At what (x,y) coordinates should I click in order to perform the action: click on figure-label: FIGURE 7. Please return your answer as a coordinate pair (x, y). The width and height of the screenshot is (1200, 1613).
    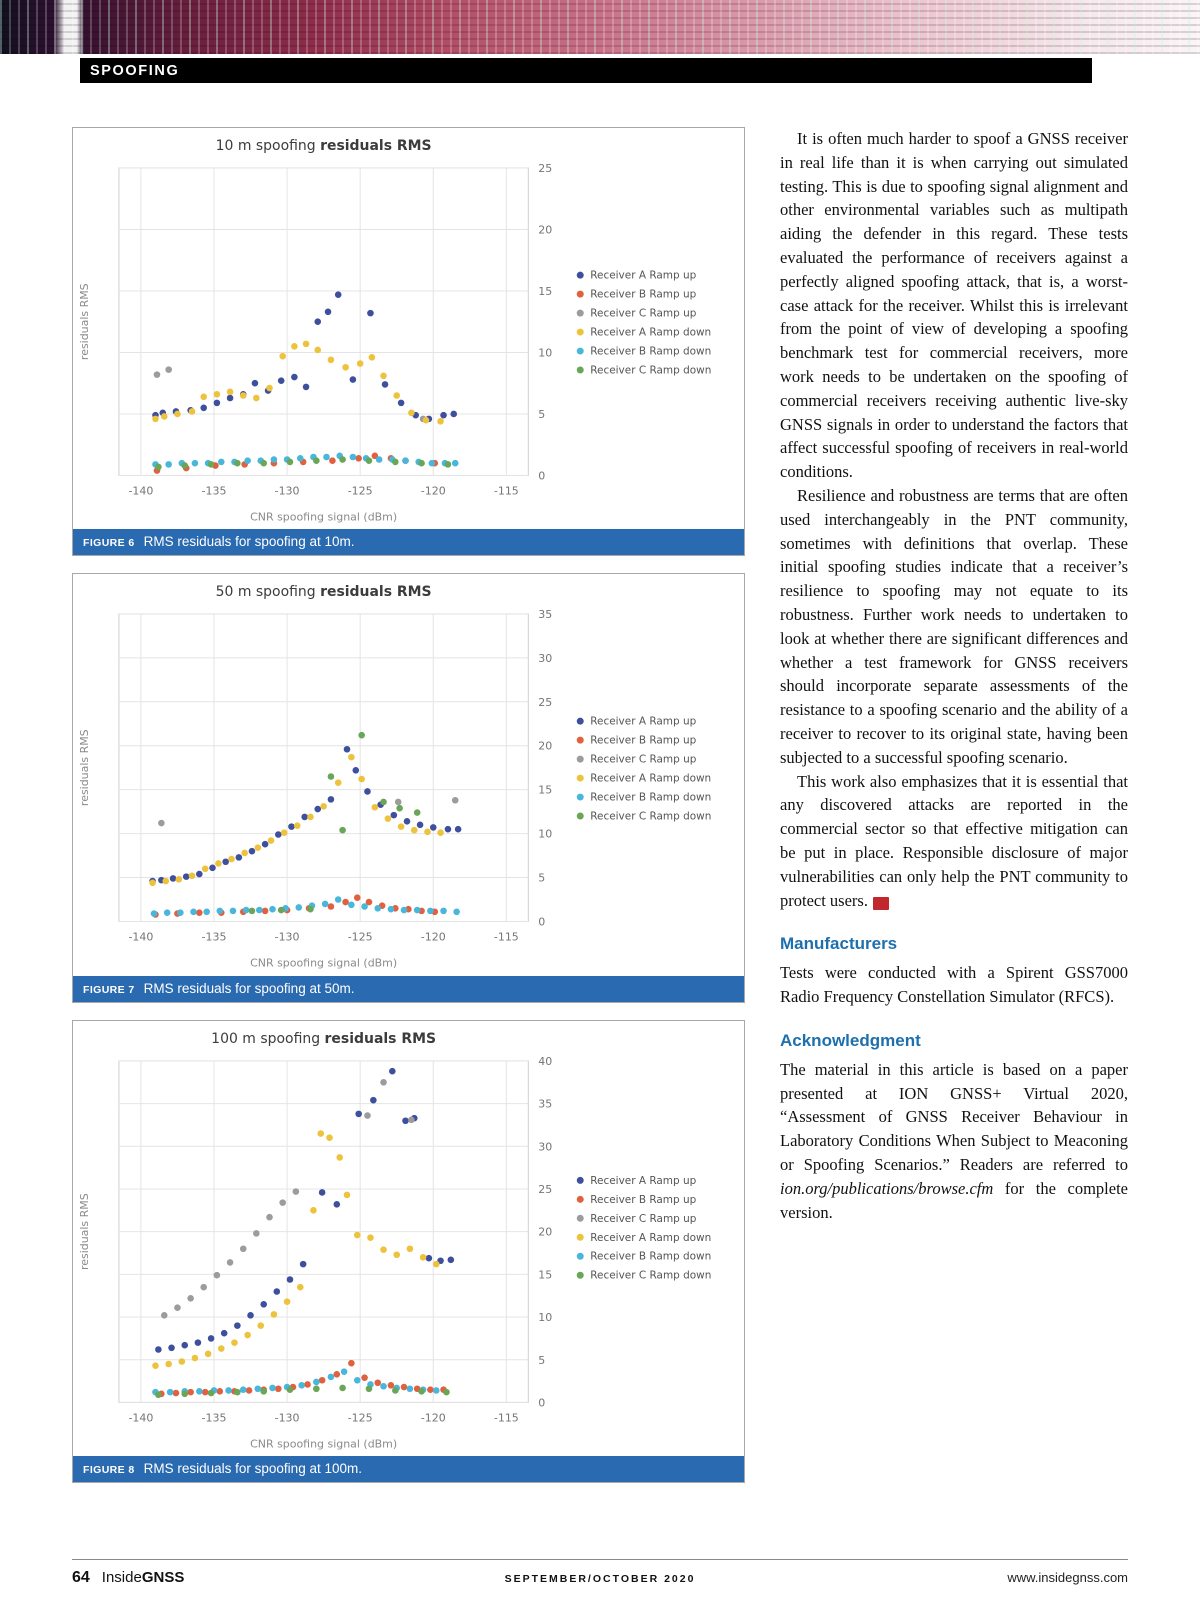
    Looking at the image, I should click on (109, 989).